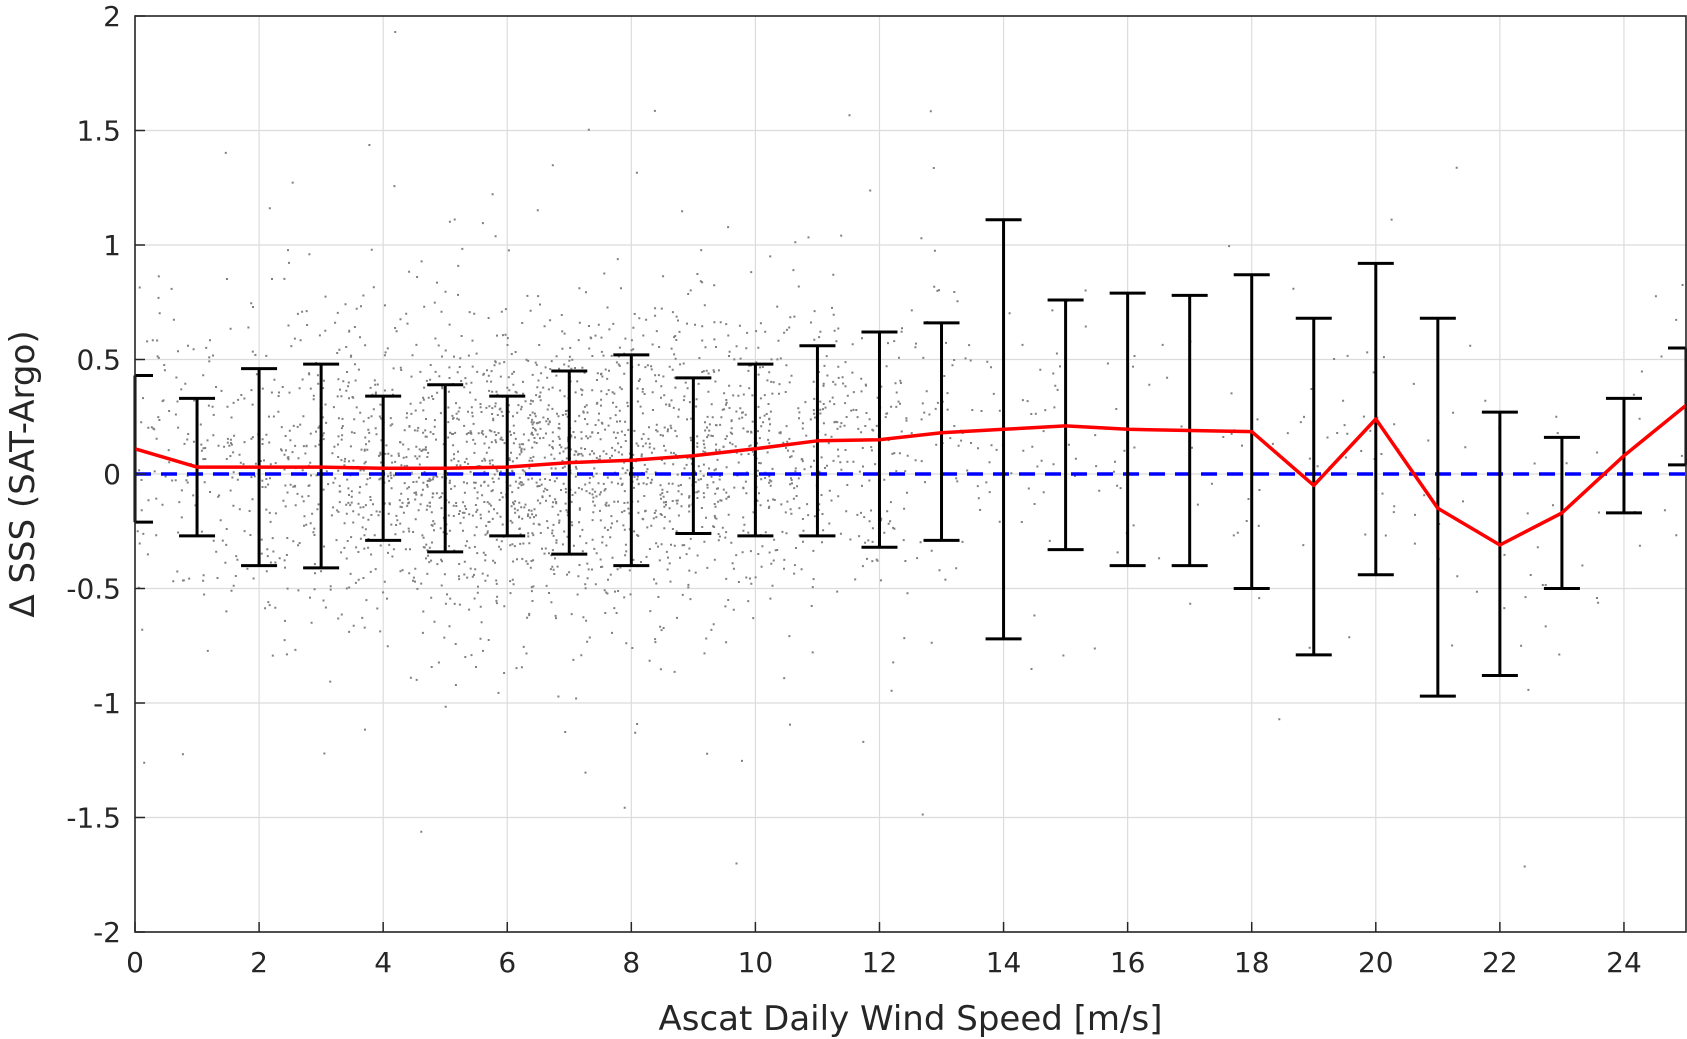 The width and height of the screenshot is (1687, 1039). What do you see at coordinates (23, 473) in the screenshot?
I see `y-axis-label: Δ SSS (SAT-Argo)` at bounding box center [23, 473].